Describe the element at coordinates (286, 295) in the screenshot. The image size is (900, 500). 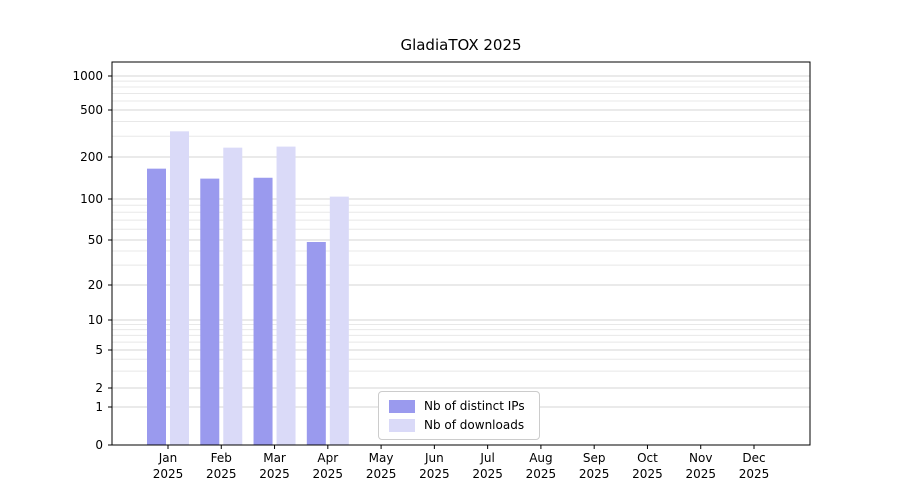
I see `bar-downloads-mar` at that location.